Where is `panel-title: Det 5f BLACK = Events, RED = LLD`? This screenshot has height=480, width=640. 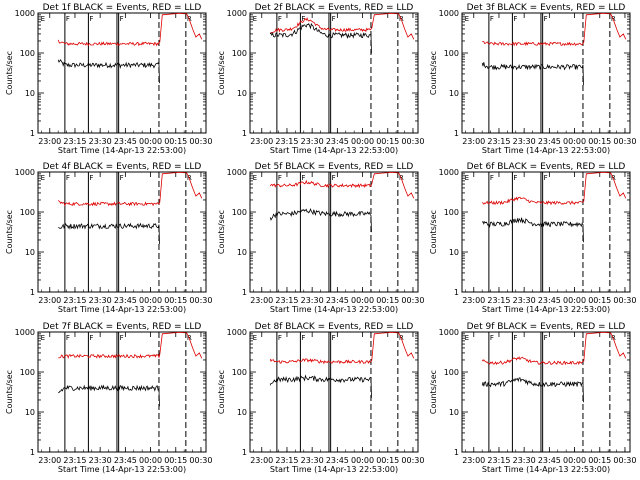
panel-title: Det 5f BLACK = Events, RED = LLD is located at coordinates (334, 167).